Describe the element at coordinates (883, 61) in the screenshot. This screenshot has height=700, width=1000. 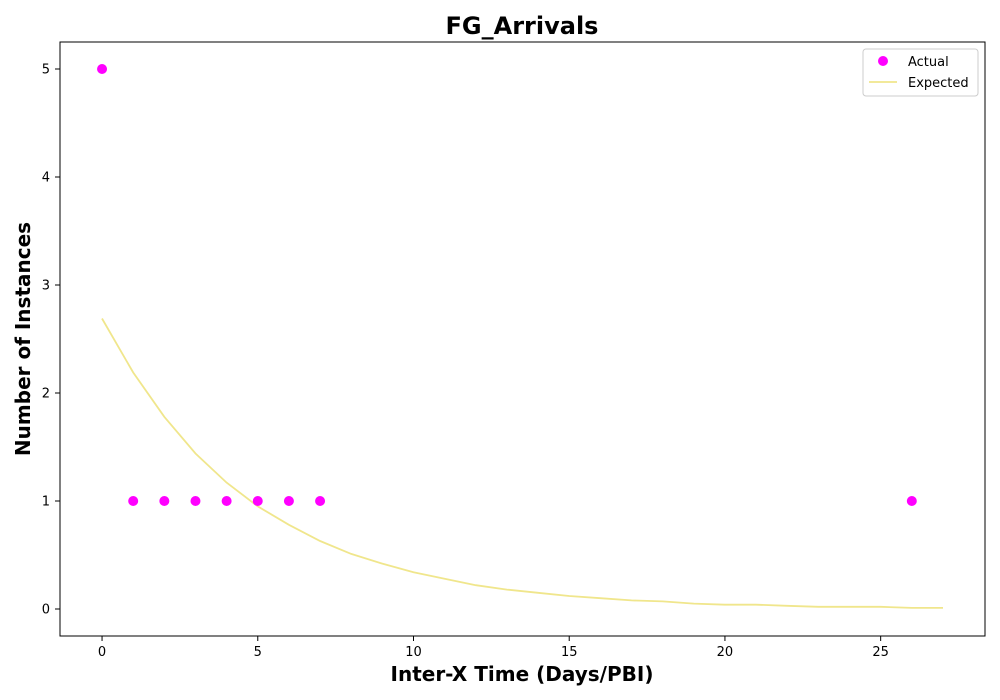
I see `legend-actual-marker` at that location.